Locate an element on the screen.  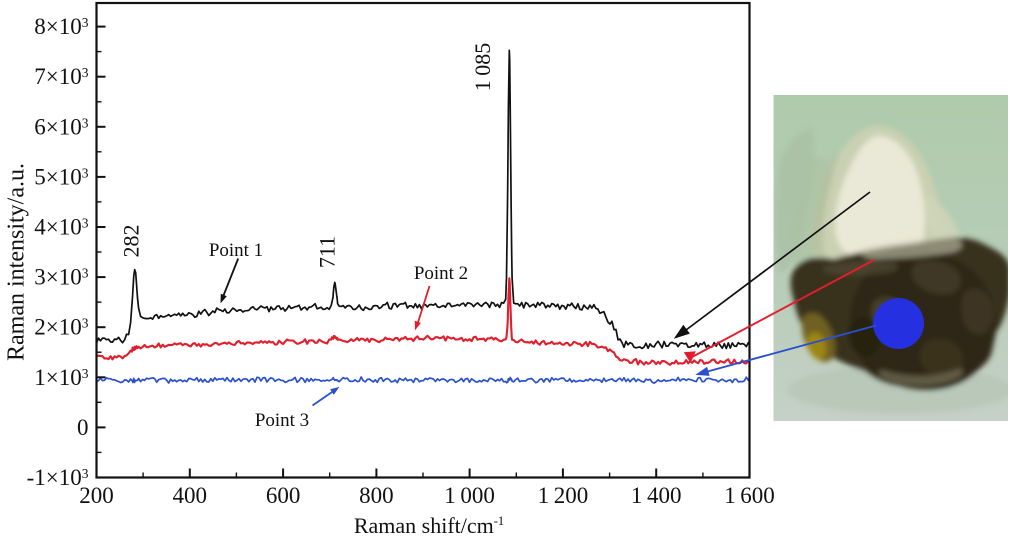
svg-text: 3×10³ is located at coordinates (61, 277).